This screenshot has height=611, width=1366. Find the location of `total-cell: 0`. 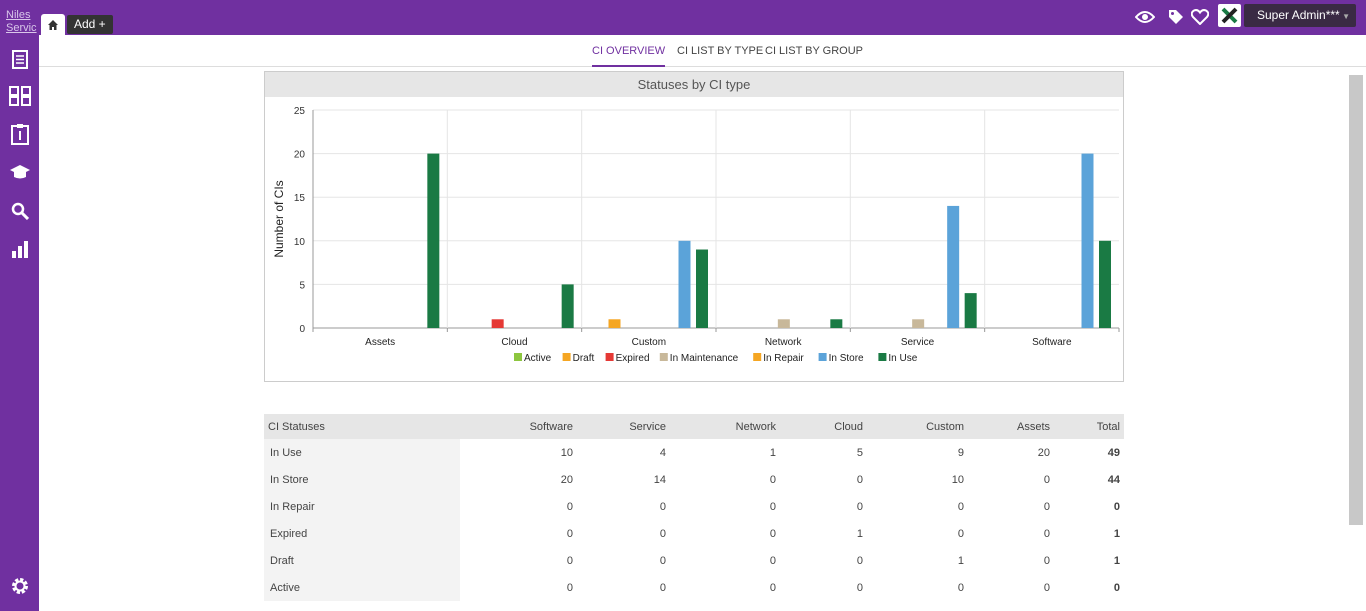

total-cell: 0 is located at coordinates (1116, 506).